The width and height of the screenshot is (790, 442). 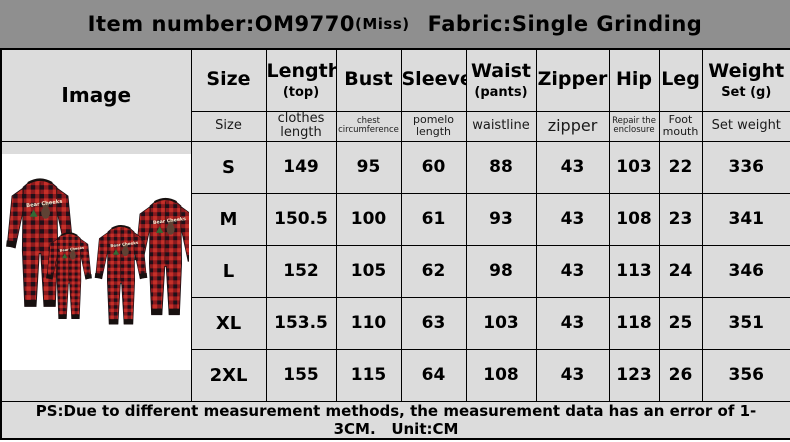 What do you see at coordinates (634, 323) in the screenshot?
I see `cell-hip: 118` at bounding box center [634, 323].